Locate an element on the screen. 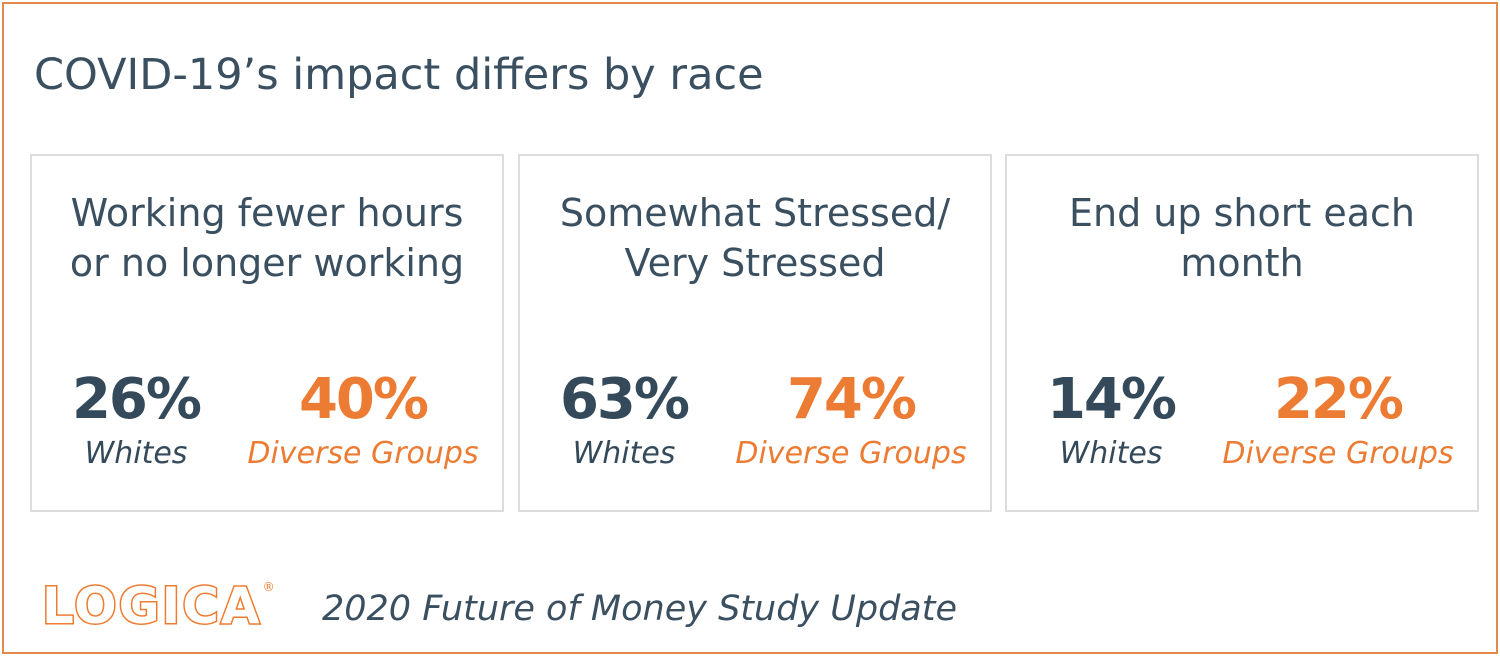 Image resolution: width=1500 pixels, height=656 pixels. stat-diverse-groups: 74% Diverse Groups is located at coordinates (851, 421).